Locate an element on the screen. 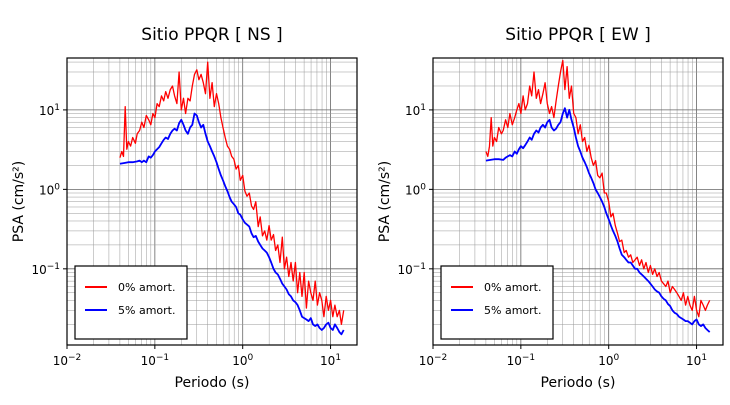 This screenshot has width=730, height=405. chart-title: Sitio PPQR [ NS ] is located at coordinates (211, 35).